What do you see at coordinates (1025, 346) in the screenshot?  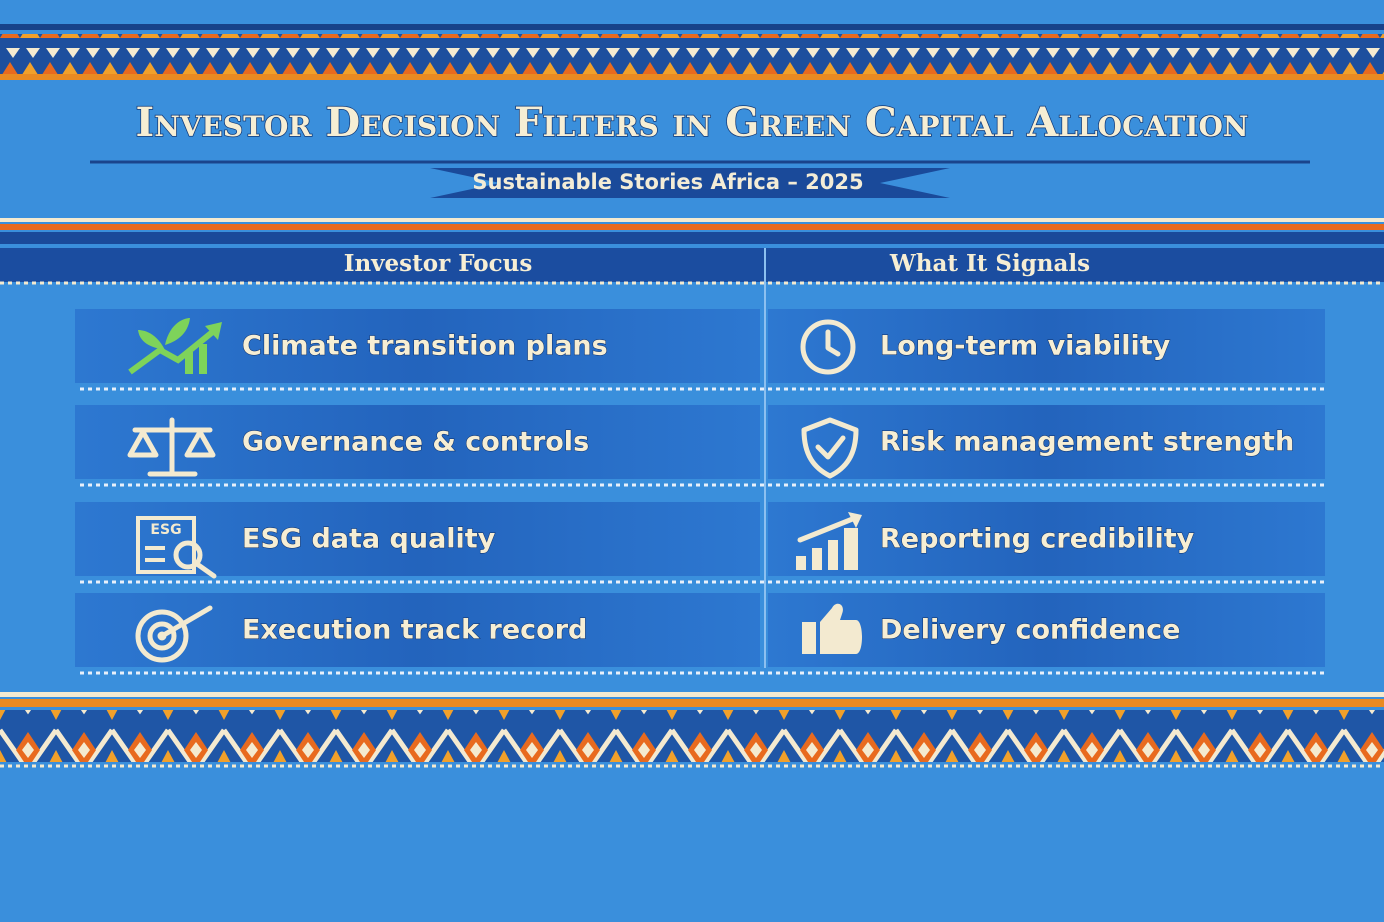 I see `table-cell: Long-term viability` at bounding box center [1025, 346].